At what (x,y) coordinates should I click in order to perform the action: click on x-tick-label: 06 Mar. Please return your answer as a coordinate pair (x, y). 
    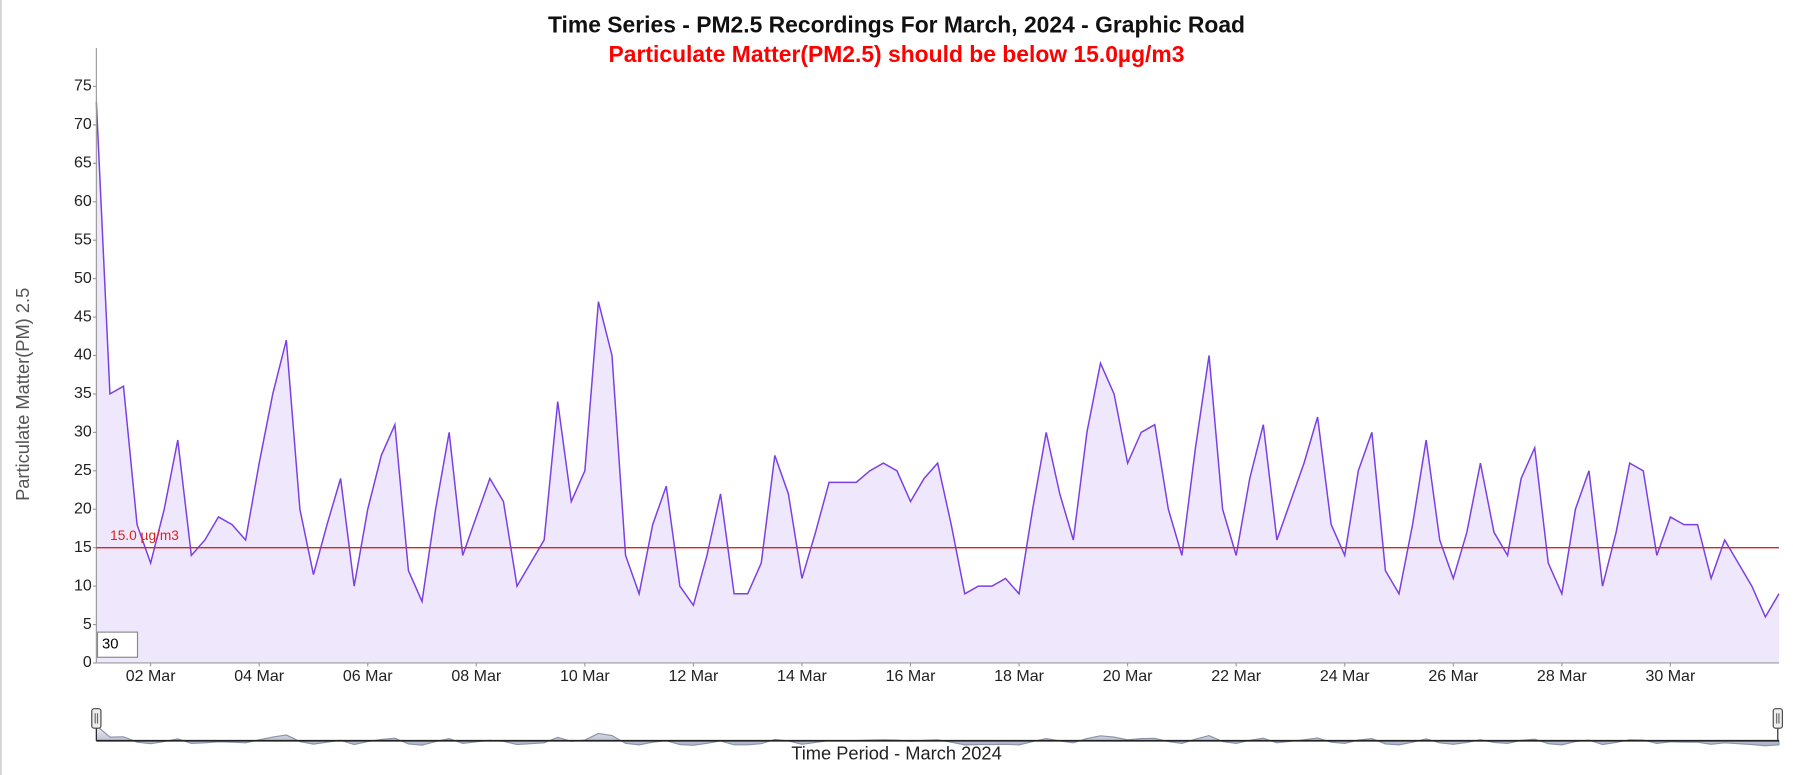
    Looking at the image, I should click on (368, 676).